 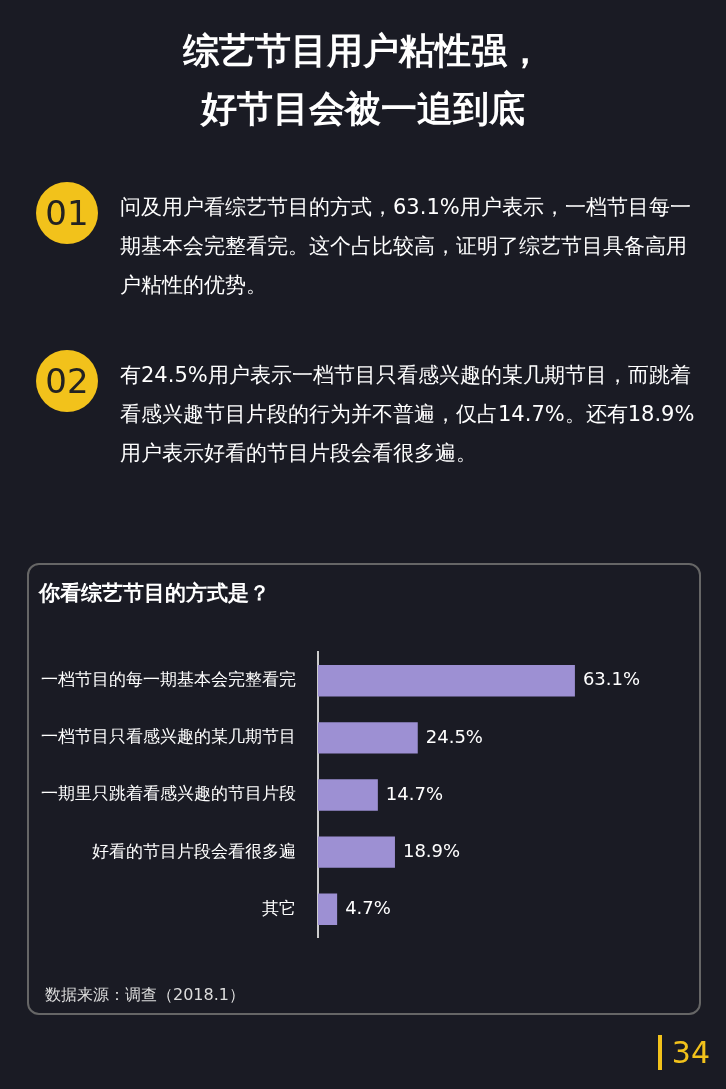 What do you see at coordinates (363, 80) in the screenshot?
I see `chart-title: 综艺节目用户粘性强，好节目会被一追到底` at bounding box center [363, 80].